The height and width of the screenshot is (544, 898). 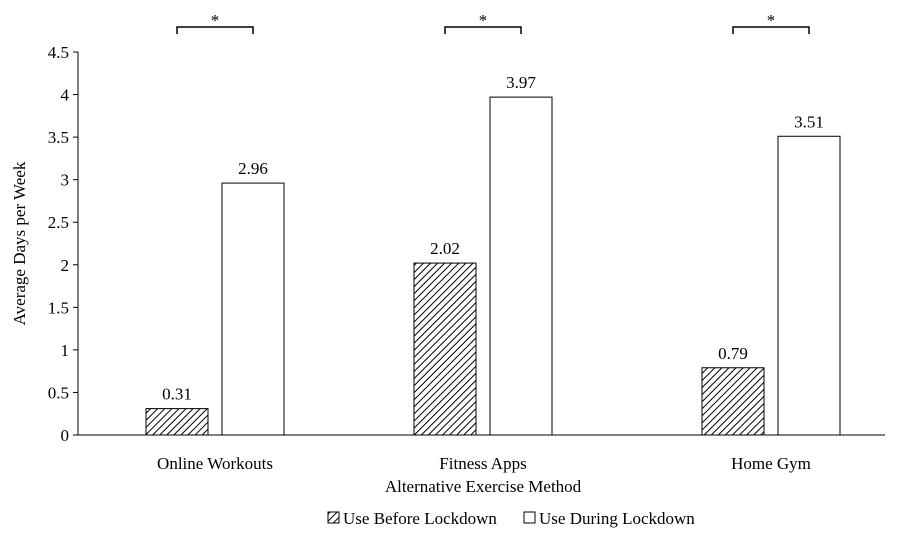 I want to click on y-tick-label: 0, so click(x=65, y=435).